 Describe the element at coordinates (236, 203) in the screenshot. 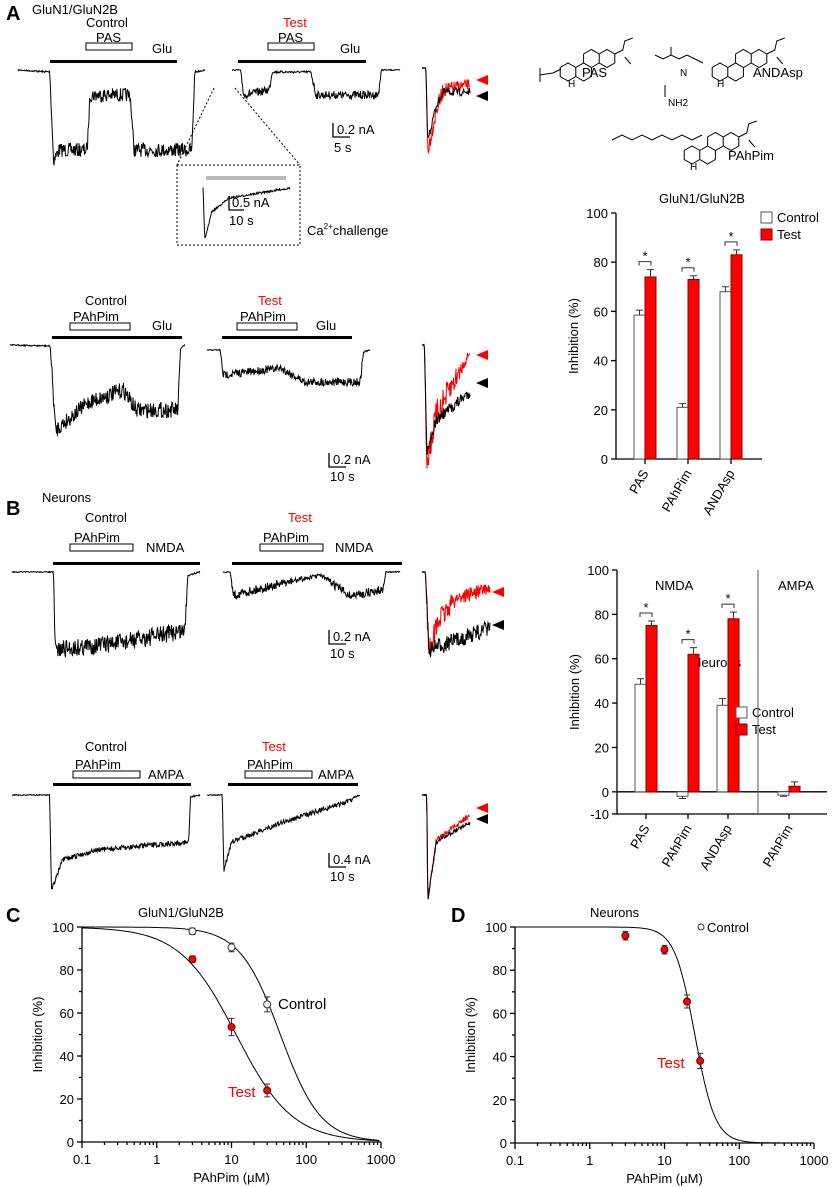

I see `inset-scale-bar` at that location.